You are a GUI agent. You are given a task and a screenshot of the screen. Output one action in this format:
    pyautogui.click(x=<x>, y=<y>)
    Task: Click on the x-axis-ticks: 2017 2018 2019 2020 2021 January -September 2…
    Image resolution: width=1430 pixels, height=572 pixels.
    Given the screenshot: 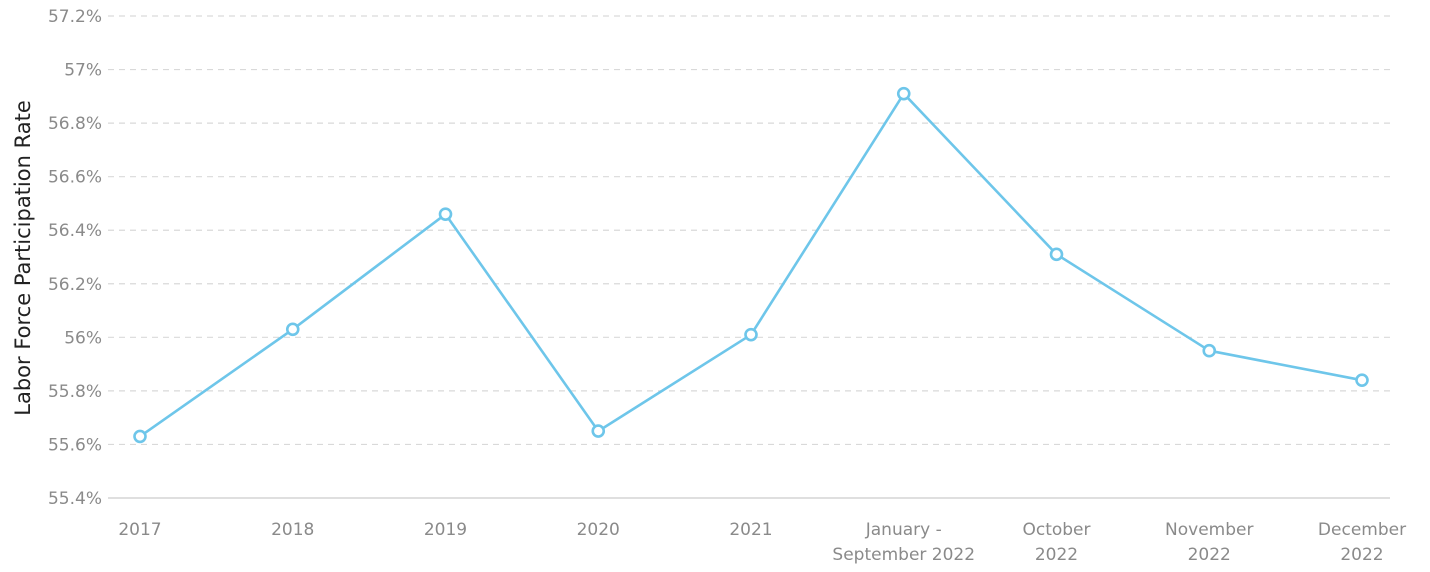 What is the action you would take?
    pyautogui.click(x=762, y=542)
    